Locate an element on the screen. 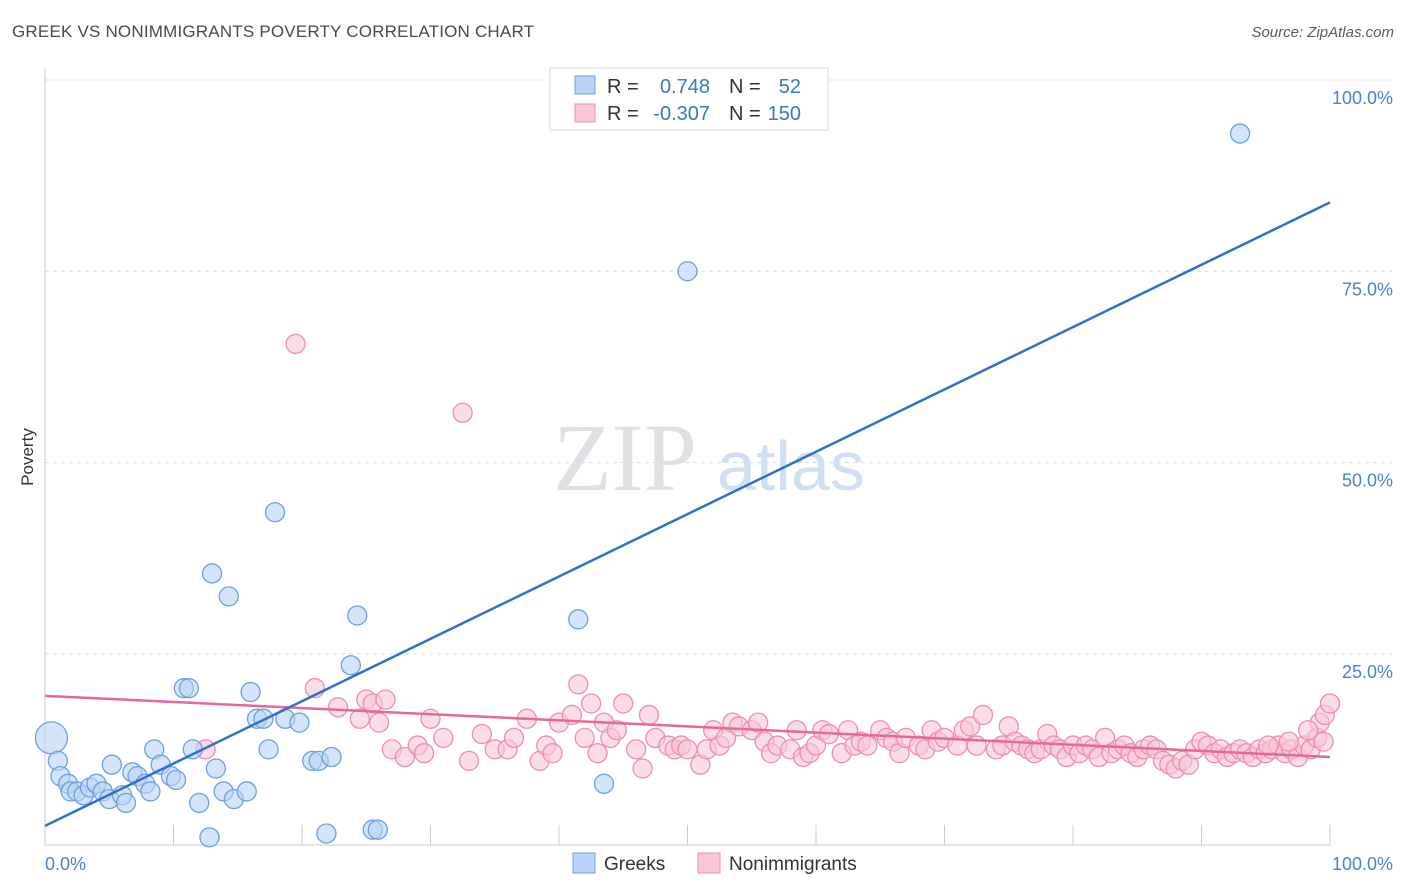 This screenshot has width=1406, height=892. legend-swatch-greeks is located at coordinates (585, 85).